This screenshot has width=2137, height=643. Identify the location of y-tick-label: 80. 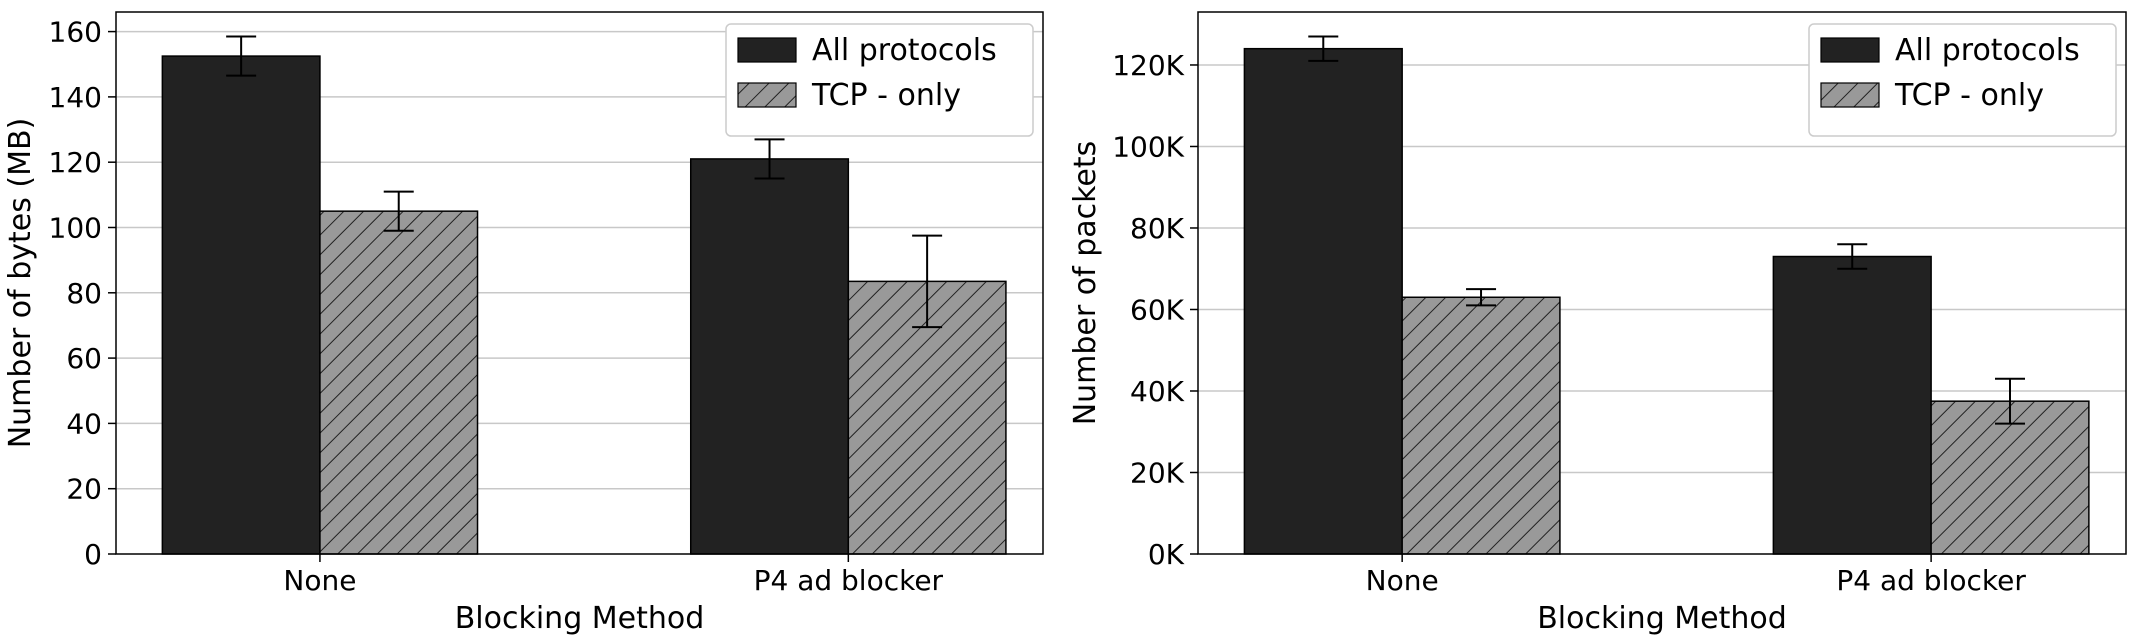
(84, 293).